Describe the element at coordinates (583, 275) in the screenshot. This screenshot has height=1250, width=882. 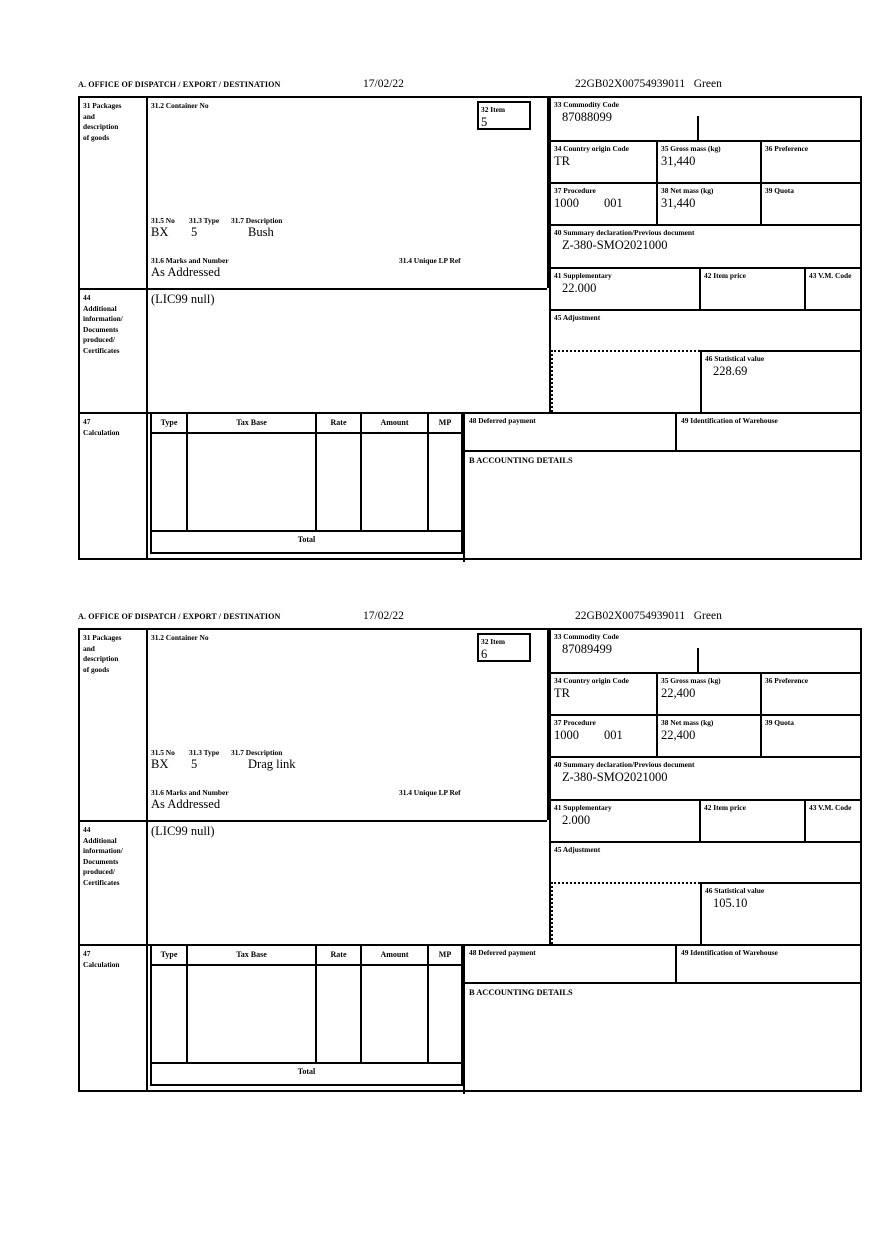
I see `supplementary-label: 41 Supplementary` at that location.